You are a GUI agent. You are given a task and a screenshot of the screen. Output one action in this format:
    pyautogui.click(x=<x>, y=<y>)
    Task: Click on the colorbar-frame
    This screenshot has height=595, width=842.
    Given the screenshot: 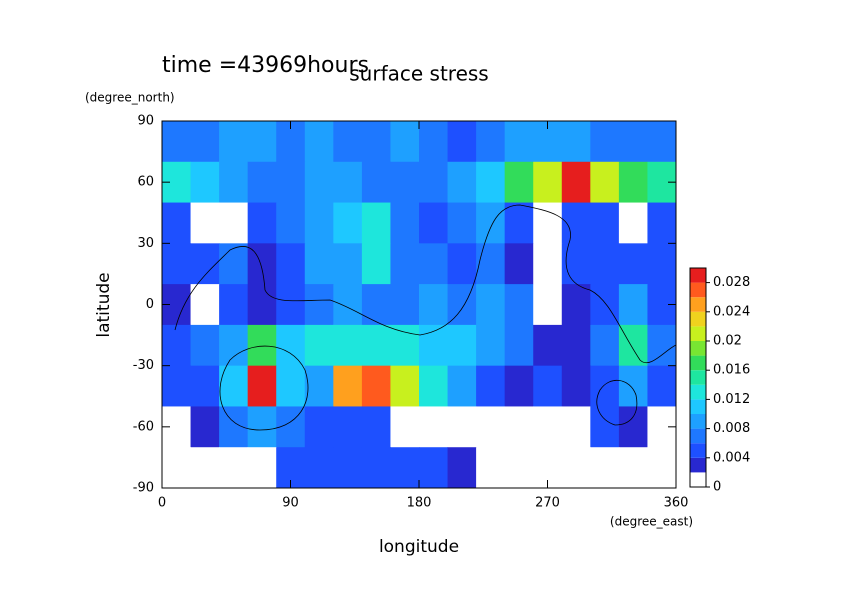 What is the action you would take?
    pyautogui.click(x=698, y=377)
    